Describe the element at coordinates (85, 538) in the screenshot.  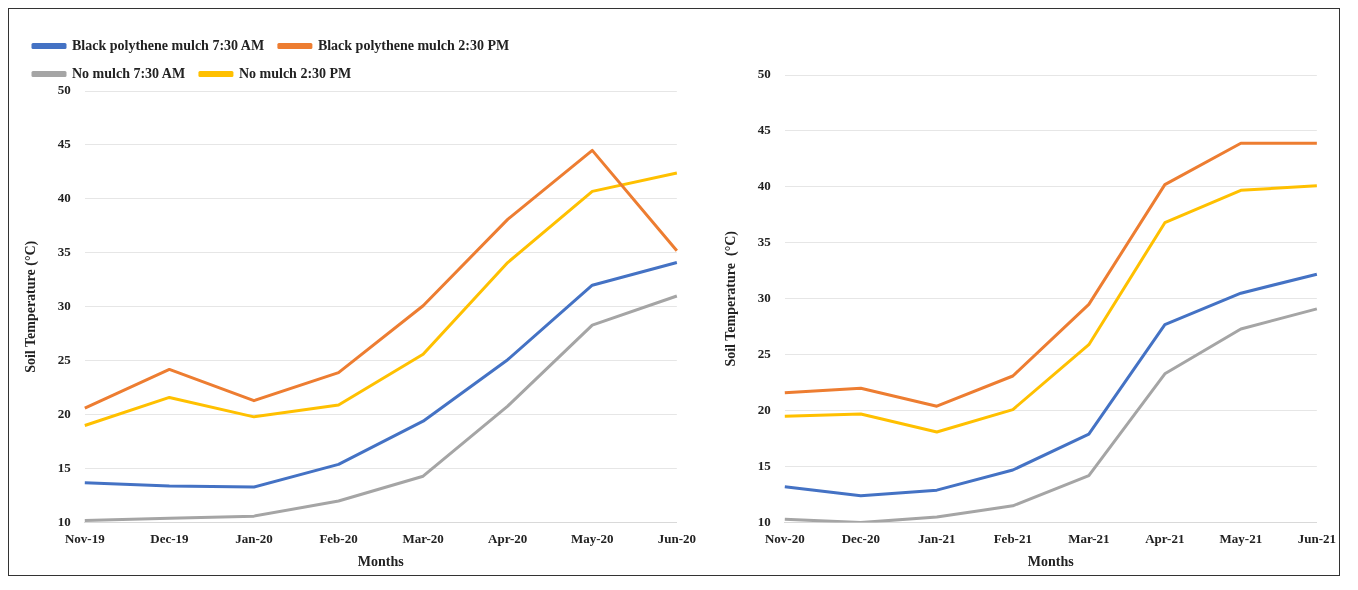
I see `x-tick-label: Nov-19` at that location.